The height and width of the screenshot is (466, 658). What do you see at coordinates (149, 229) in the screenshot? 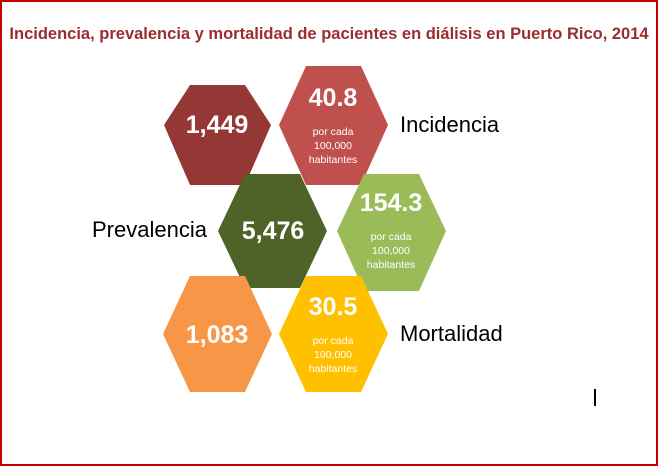
I see `label-prevalencia: Prevalencia` at bounding box center [149, 229].